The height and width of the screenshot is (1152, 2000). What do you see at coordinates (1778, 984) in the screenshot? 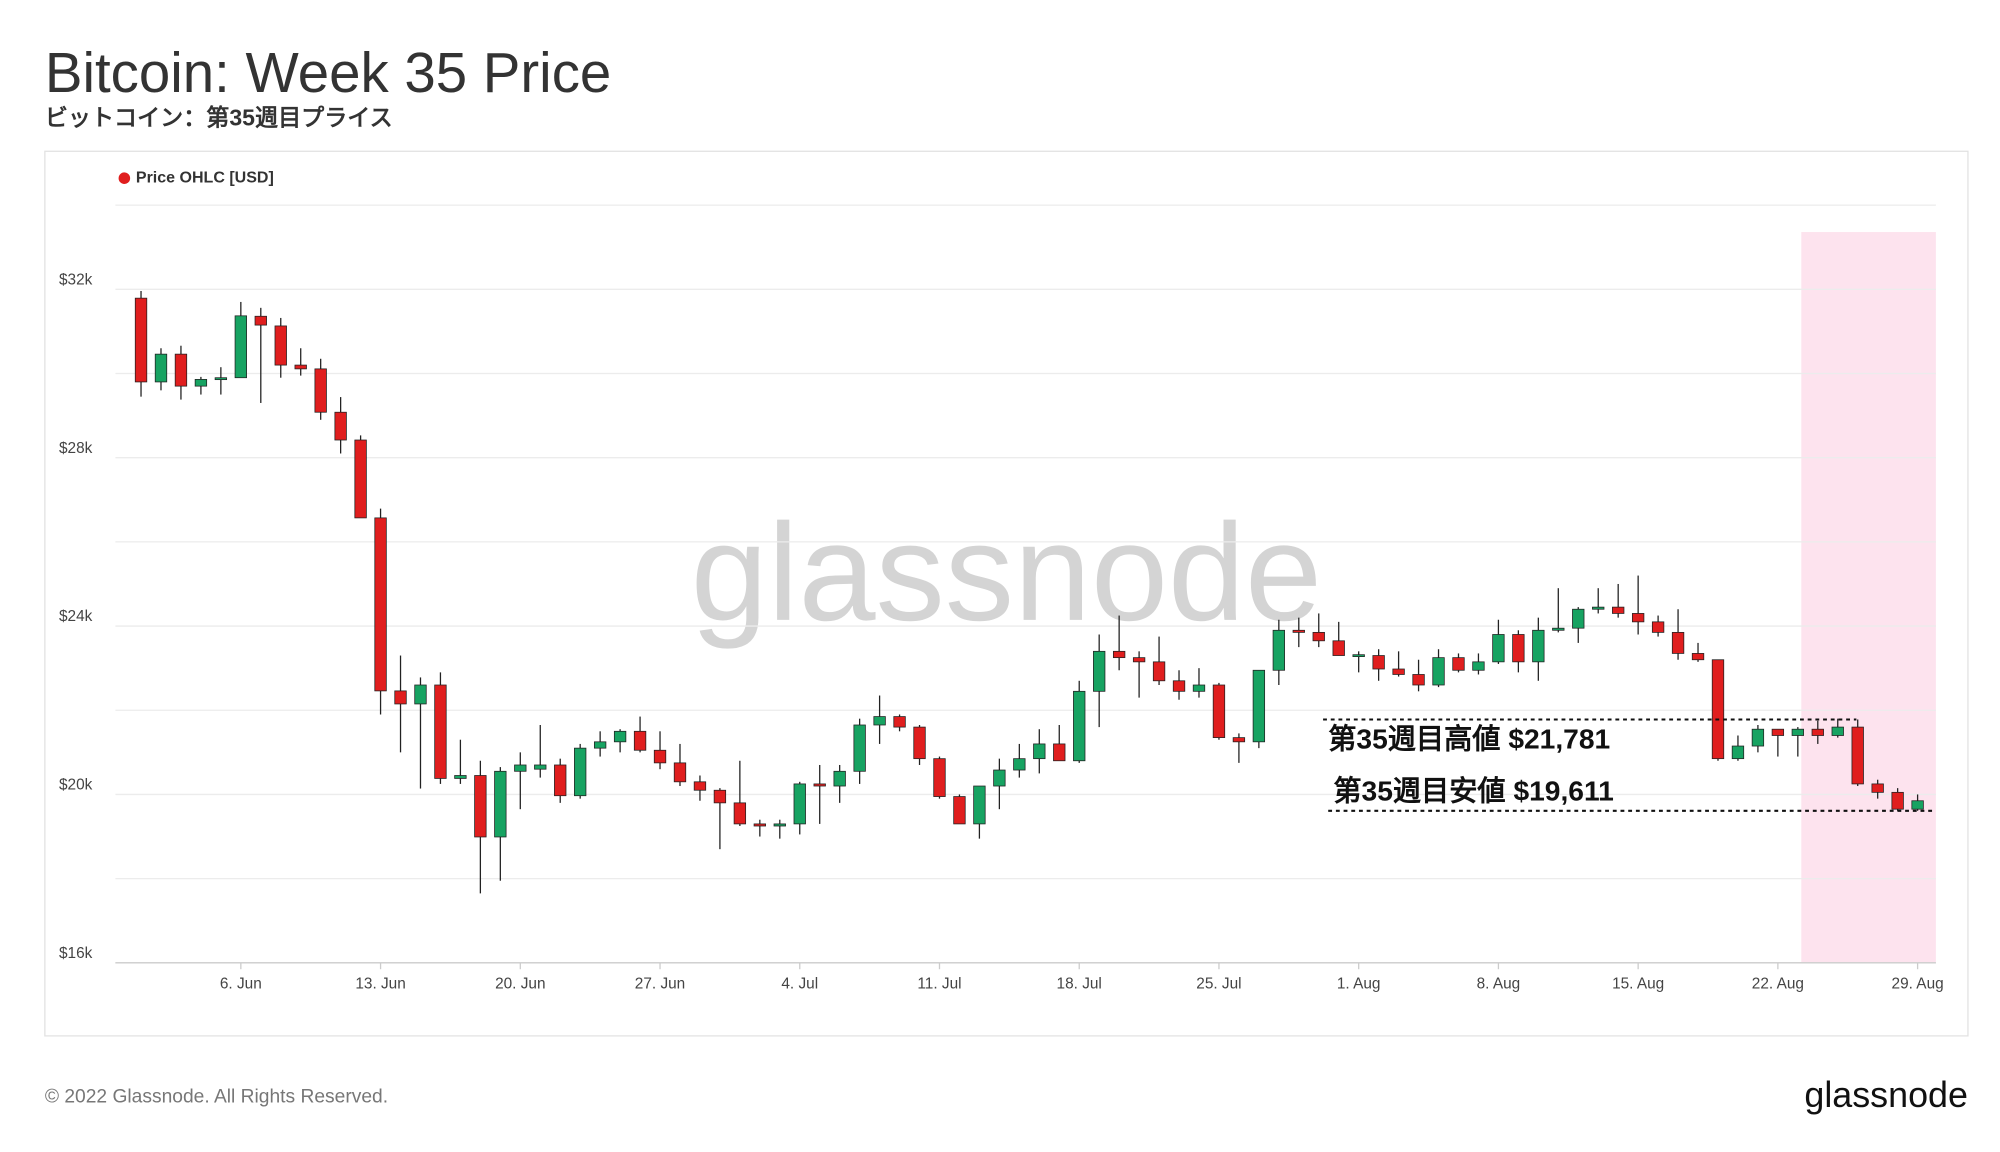
I see `x-tick-label: 22. Aug` at bounding box center [1778, 984].